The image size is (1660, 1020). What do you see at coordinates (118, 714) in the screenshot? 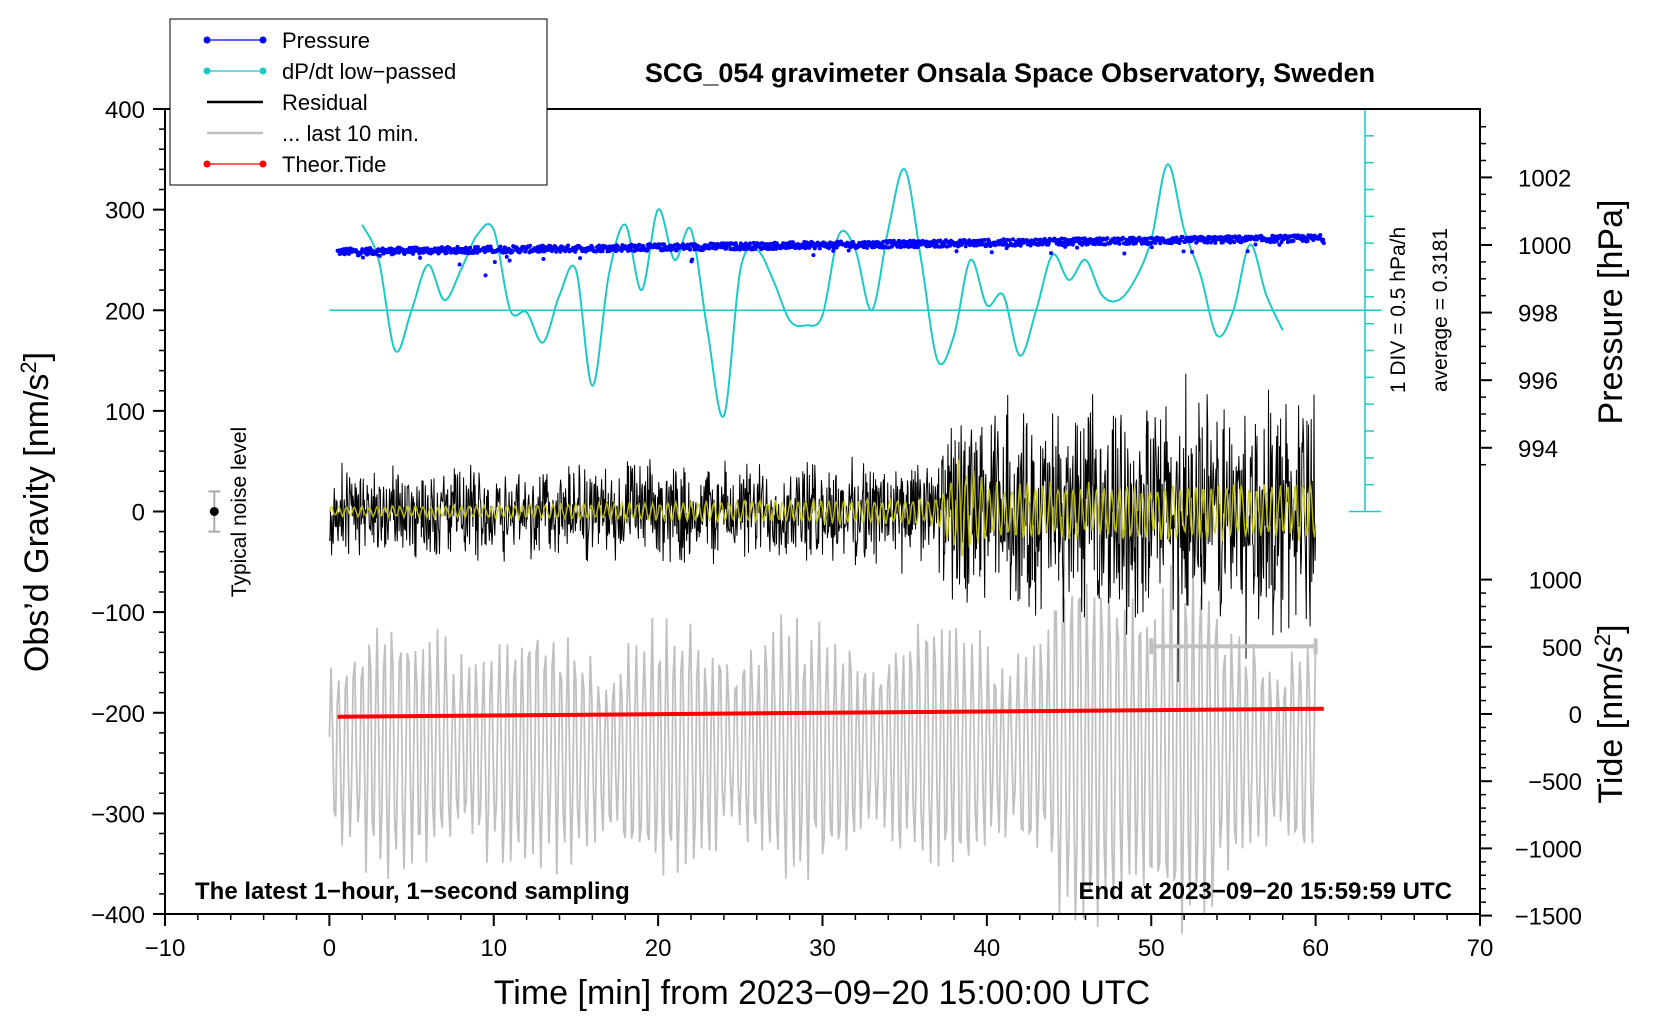
I see `y-tick-label: −200` at bounding box center [118, 714].